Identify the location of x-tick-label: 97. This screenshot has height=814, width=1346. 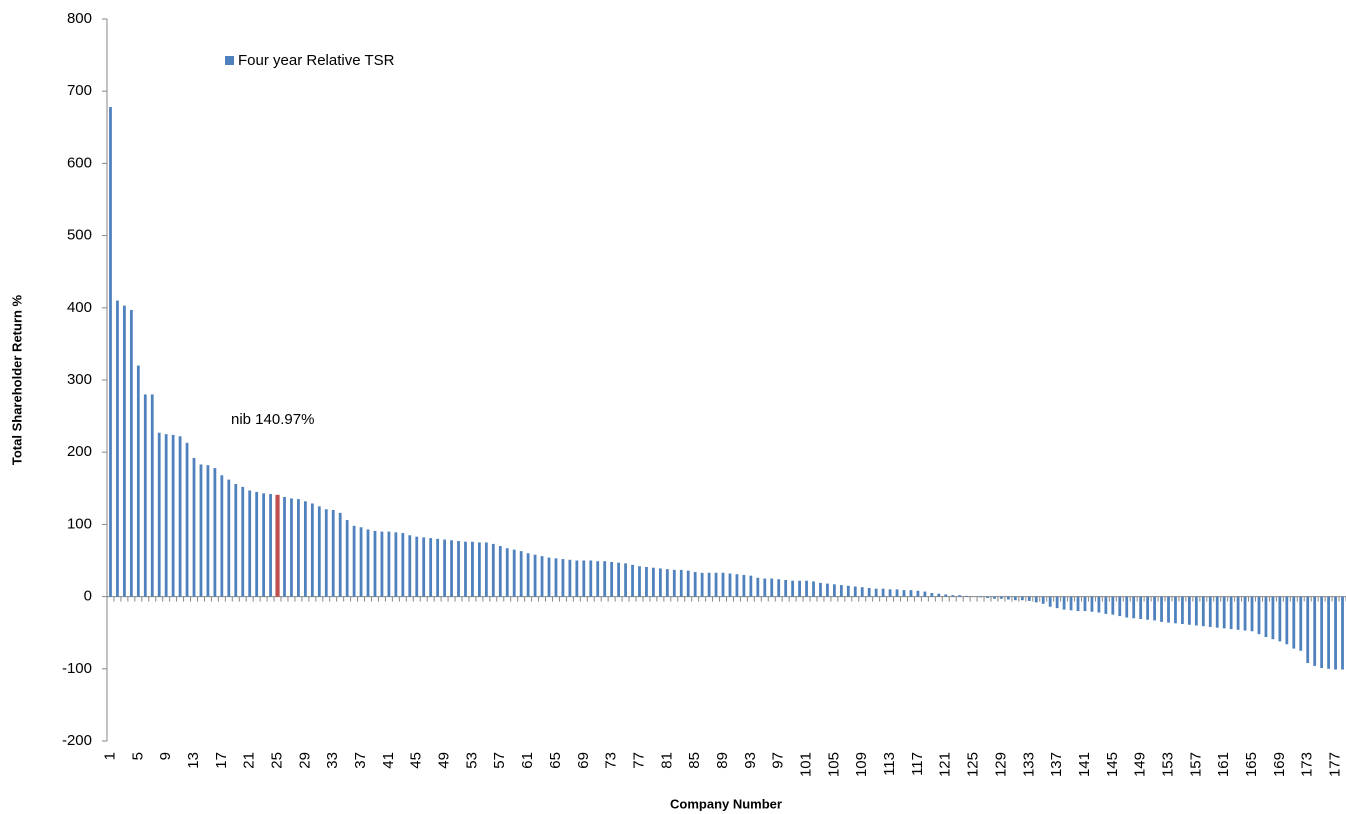
(778, 760).